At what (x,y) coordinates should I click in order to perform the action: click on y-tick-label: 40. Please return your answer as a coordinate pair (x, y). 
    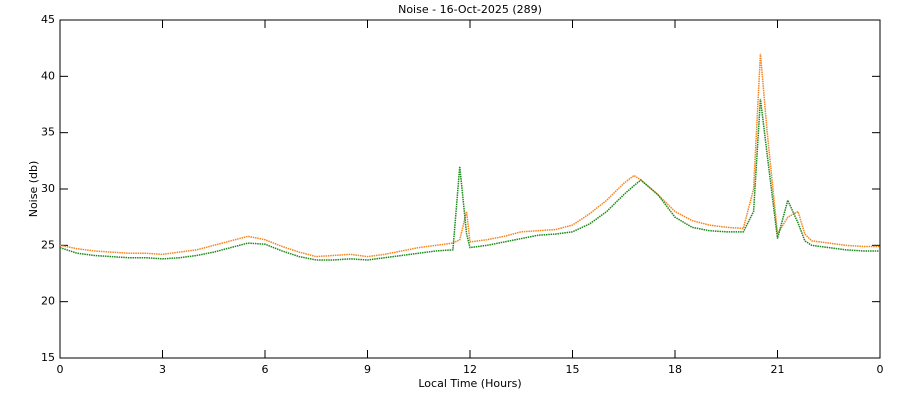
    Looking at the image, I should click on (48, 75).